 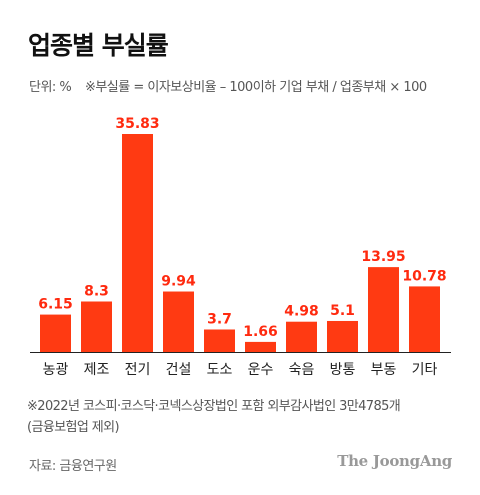 What do you see at coordinates (383, 257) in the screenshot?
I see `value-label-8: 13.95` at bounding box center [383, 257].